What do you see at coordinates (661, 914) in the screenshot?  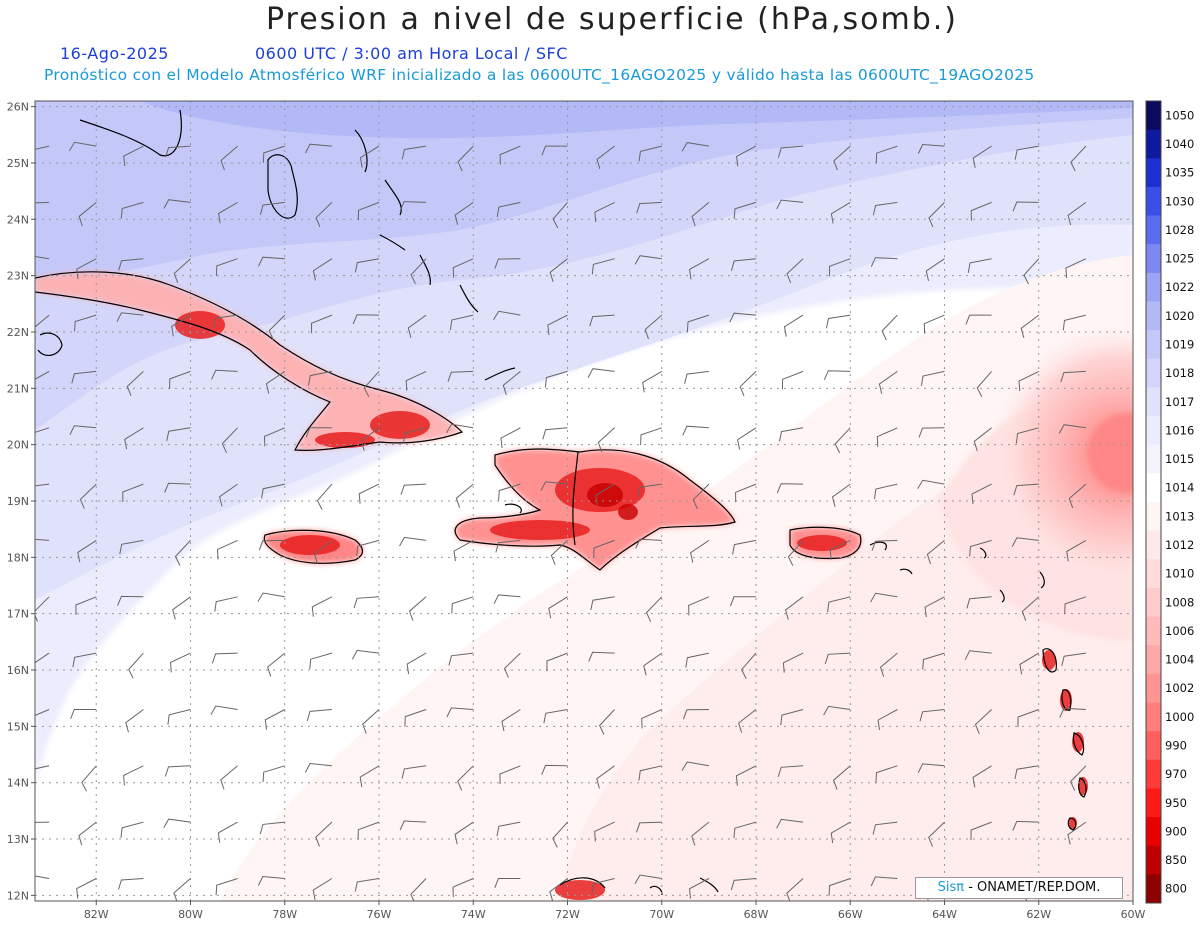 I see `lon-tick-label: 70W` at bounding box center [661, 914].